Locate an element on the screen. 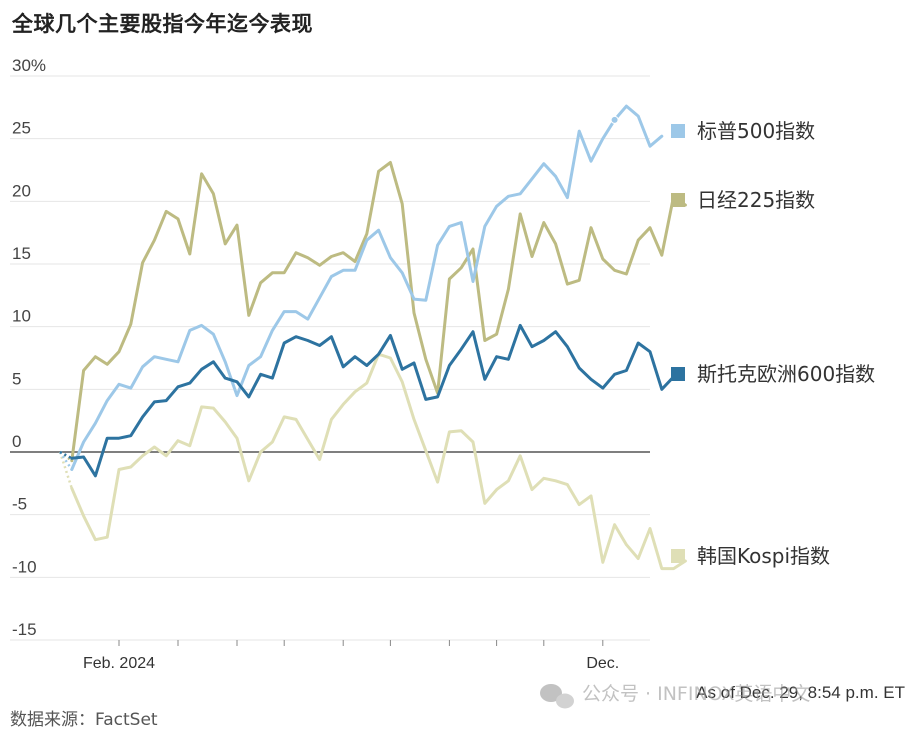 Image resolution: width=921 pixels, height=738 pixels. data-source: 数据来源：FactSet is located at coordinates (84, 720).